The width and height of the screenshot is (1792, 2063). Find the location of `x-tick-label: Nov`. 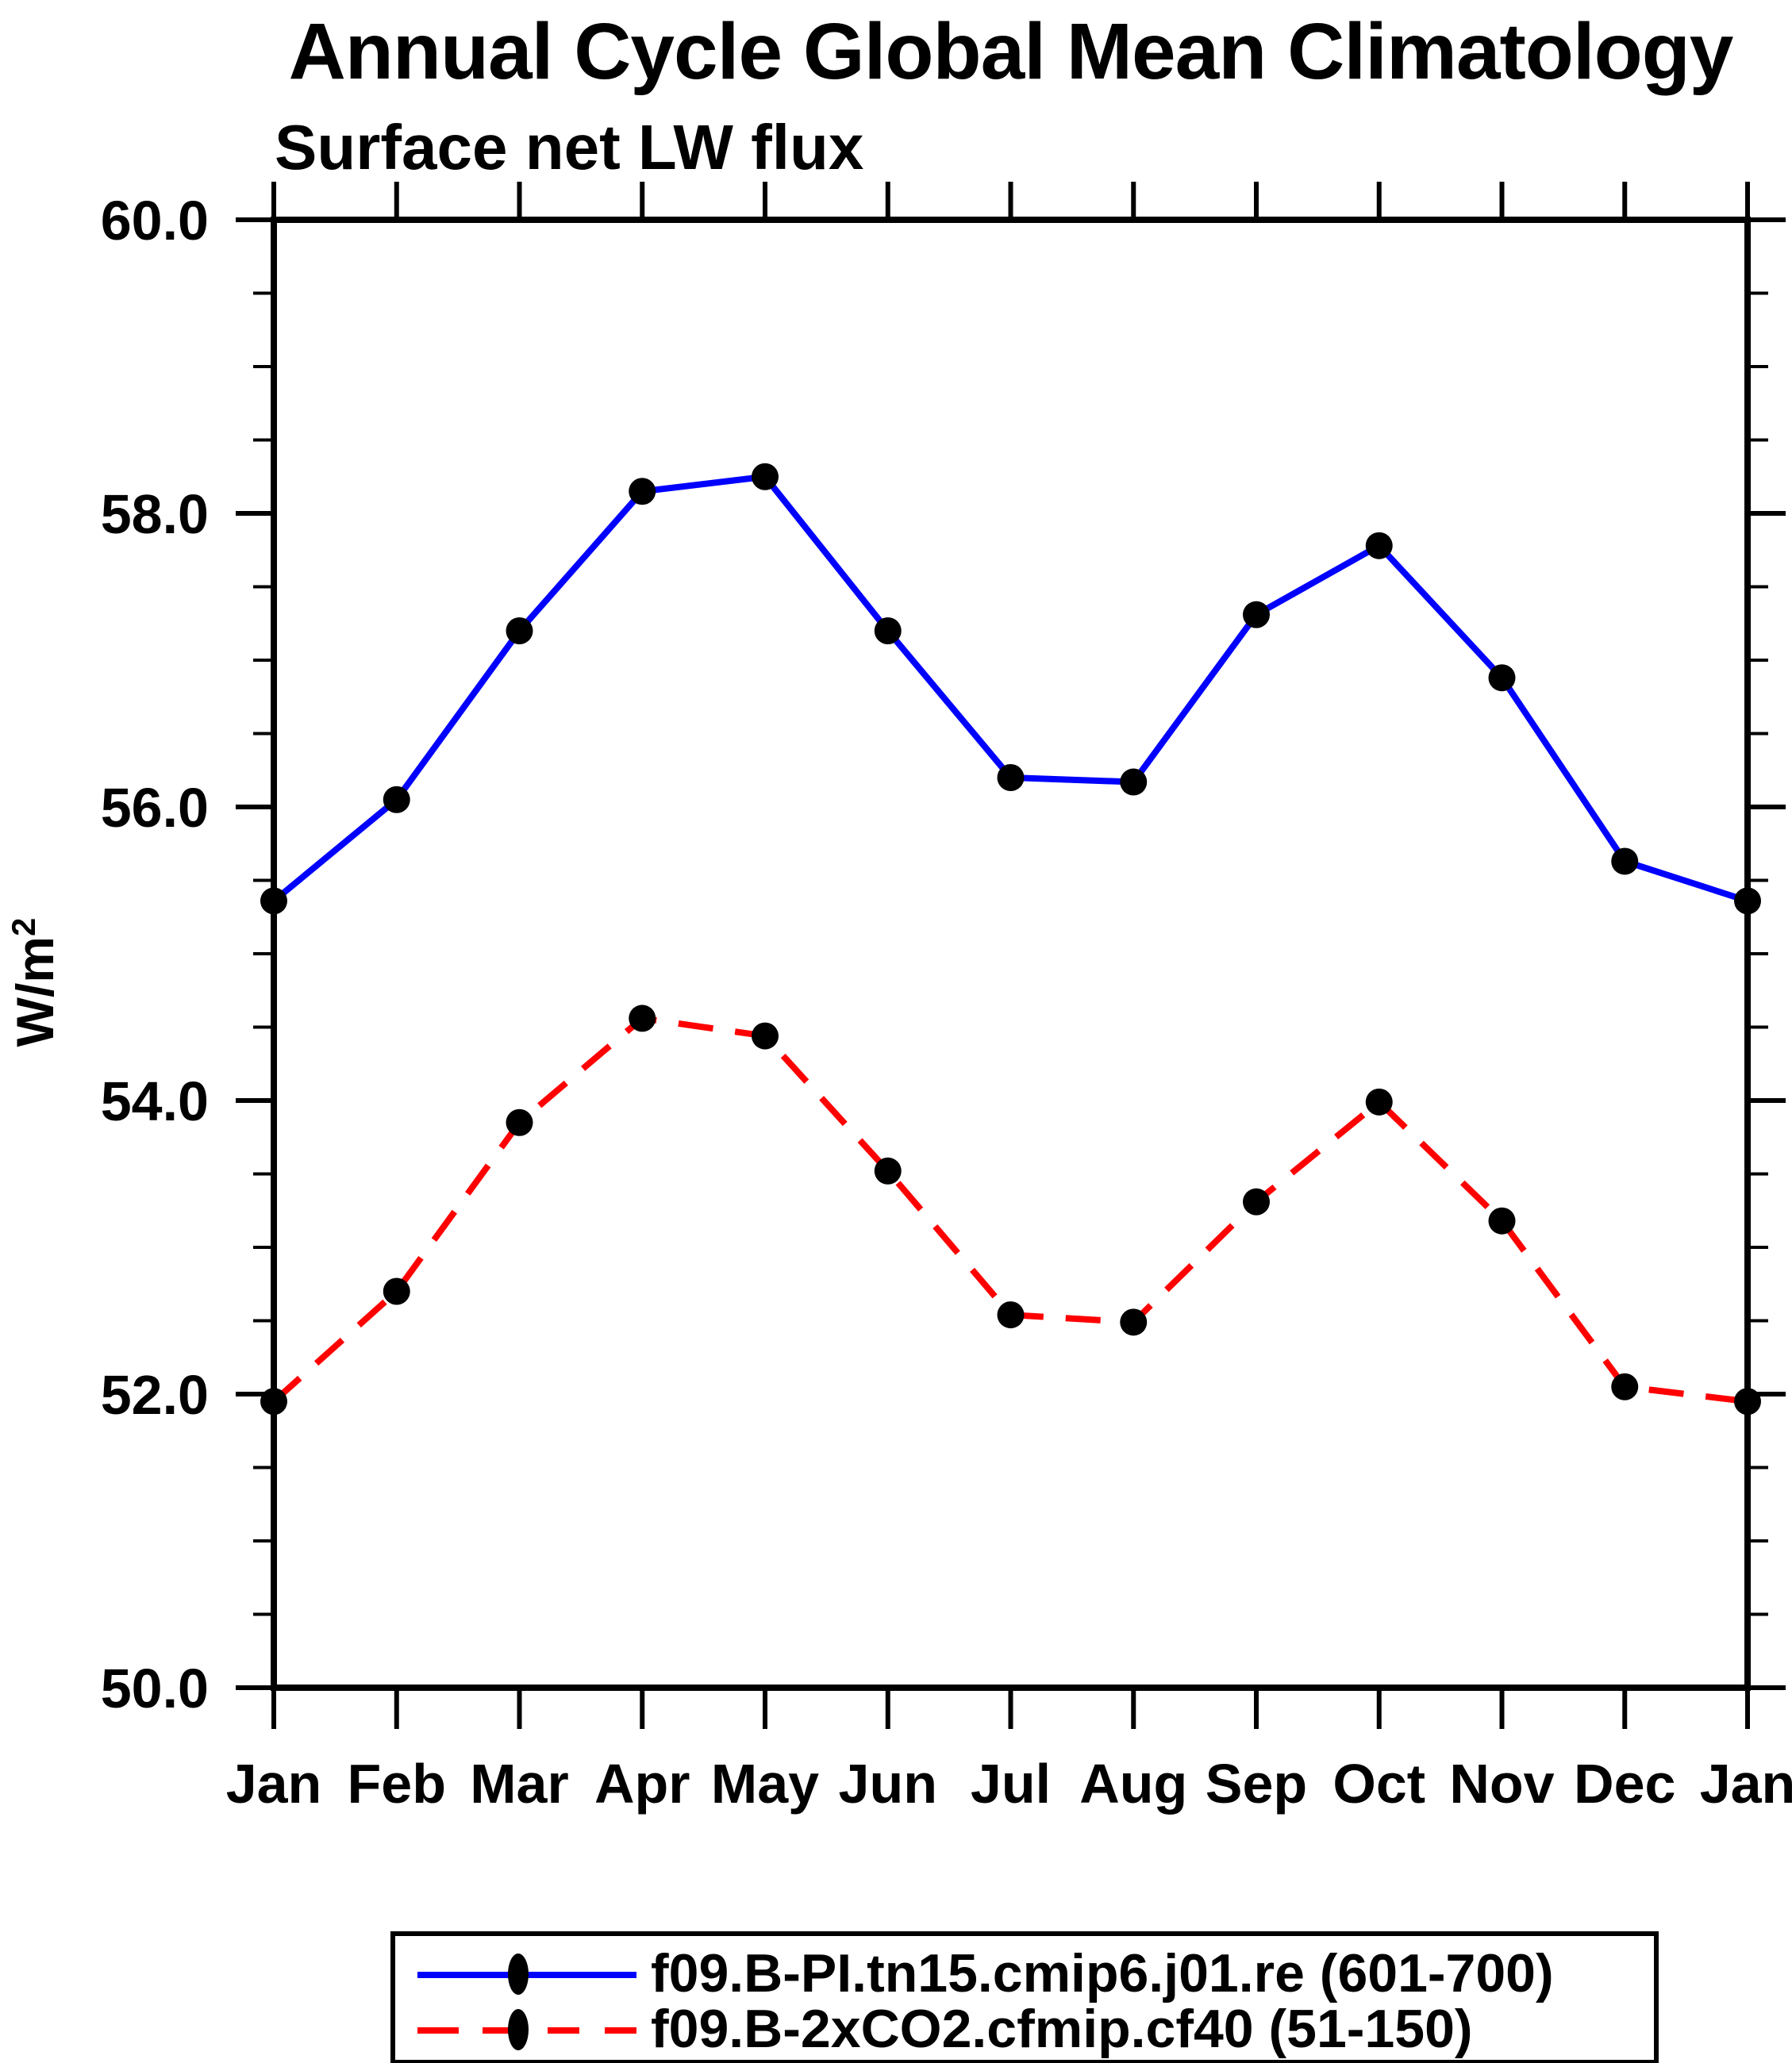

x-tick-label: Nov is located at coordinates (1501, 1784).